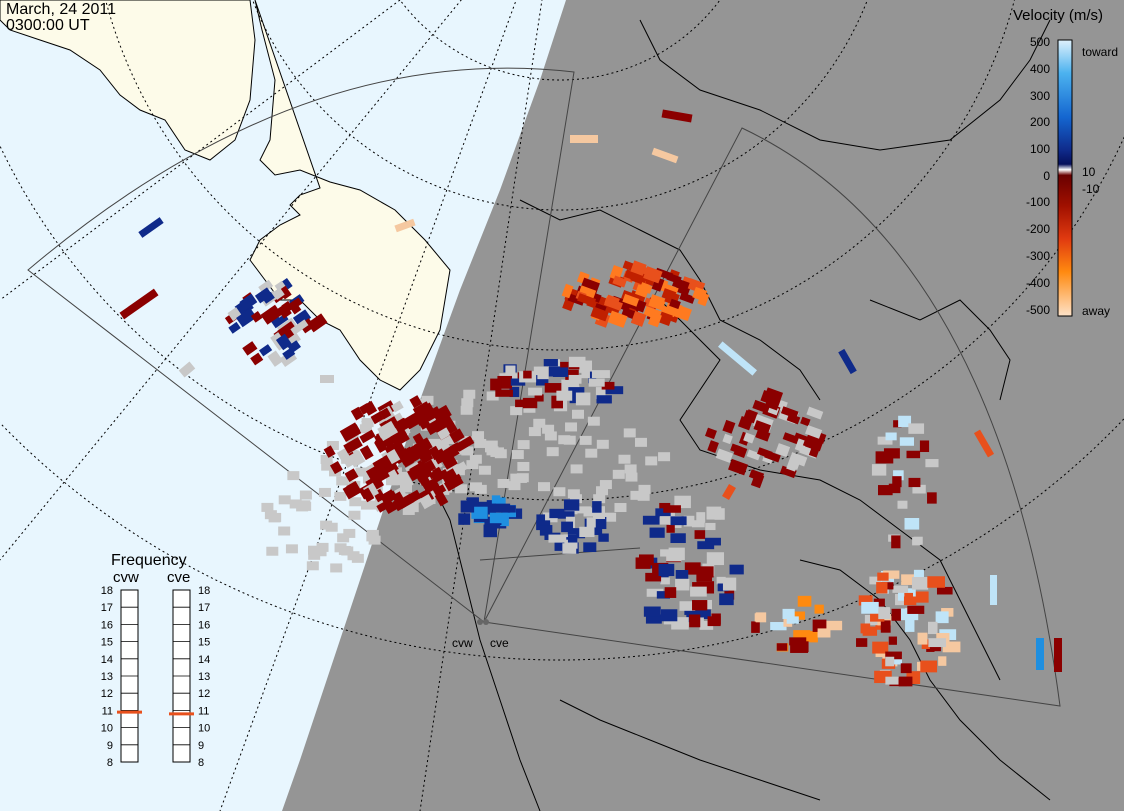  What do you see at coordinates (204, 729) in the screenshot?
I see `frequency-tick-right: 10` at bounding box center [204, 729].